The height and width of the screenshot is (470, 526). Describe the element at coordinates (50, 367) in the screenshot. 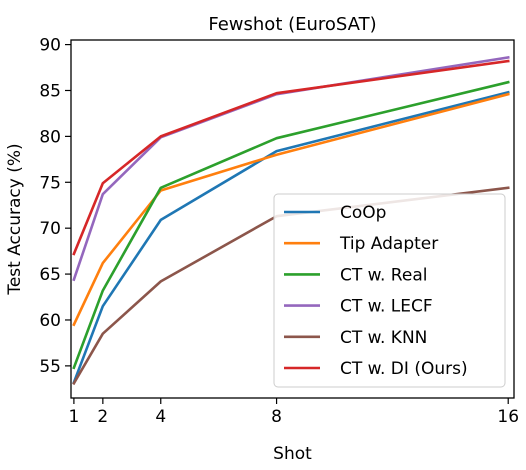

I see `y-tick-label: 55` at that location.